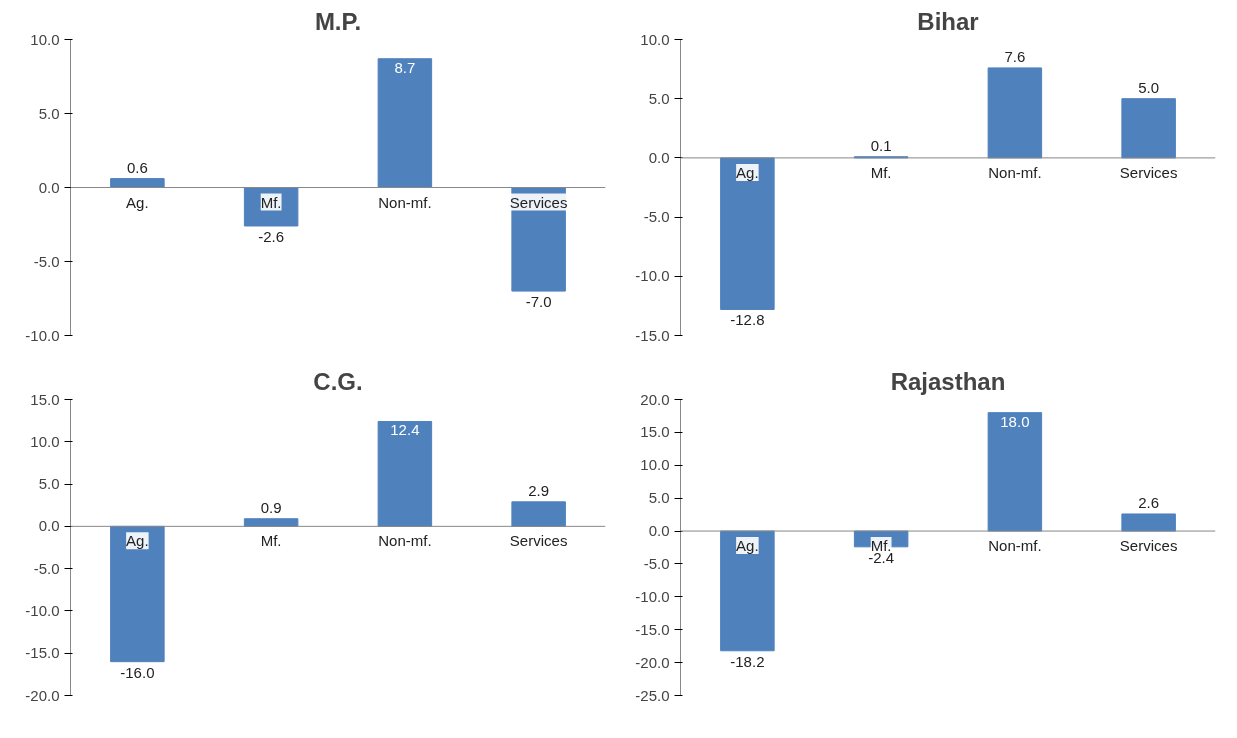 The height and width of the screenshot is (738, 1237). Describe the element at coordinates (948, 381) in the screenshot. I see `chart-title: Rajasthan` at that location.